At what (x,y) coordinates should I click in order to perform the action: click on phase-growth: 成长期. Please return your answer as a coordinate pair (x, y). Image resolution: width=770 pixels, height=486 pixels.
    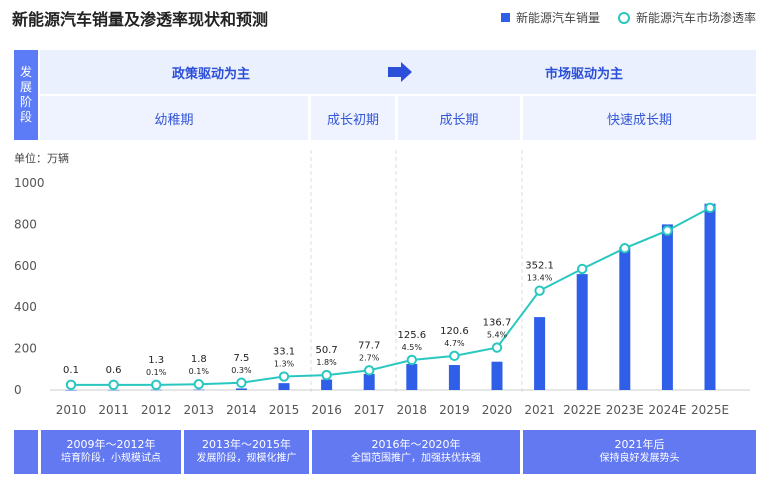
    Looking at the image, I should click on (459, 118).